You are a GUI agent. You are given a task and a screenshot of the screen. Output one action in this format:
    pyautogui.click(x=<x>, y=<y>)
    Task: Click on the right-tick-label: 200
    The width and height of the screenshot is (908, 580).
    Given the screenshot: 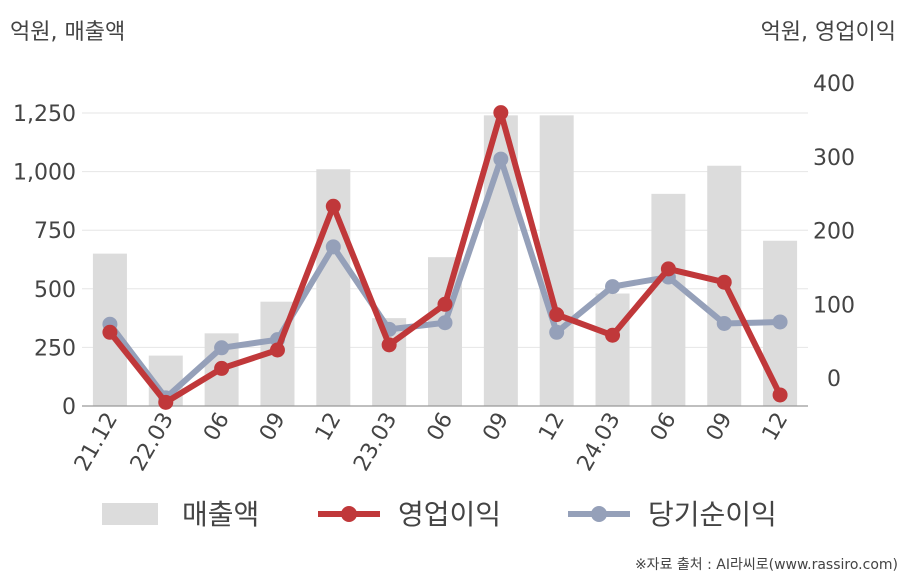 What is the action you would take?
    pyautogui.click(x=834, y=232)
    